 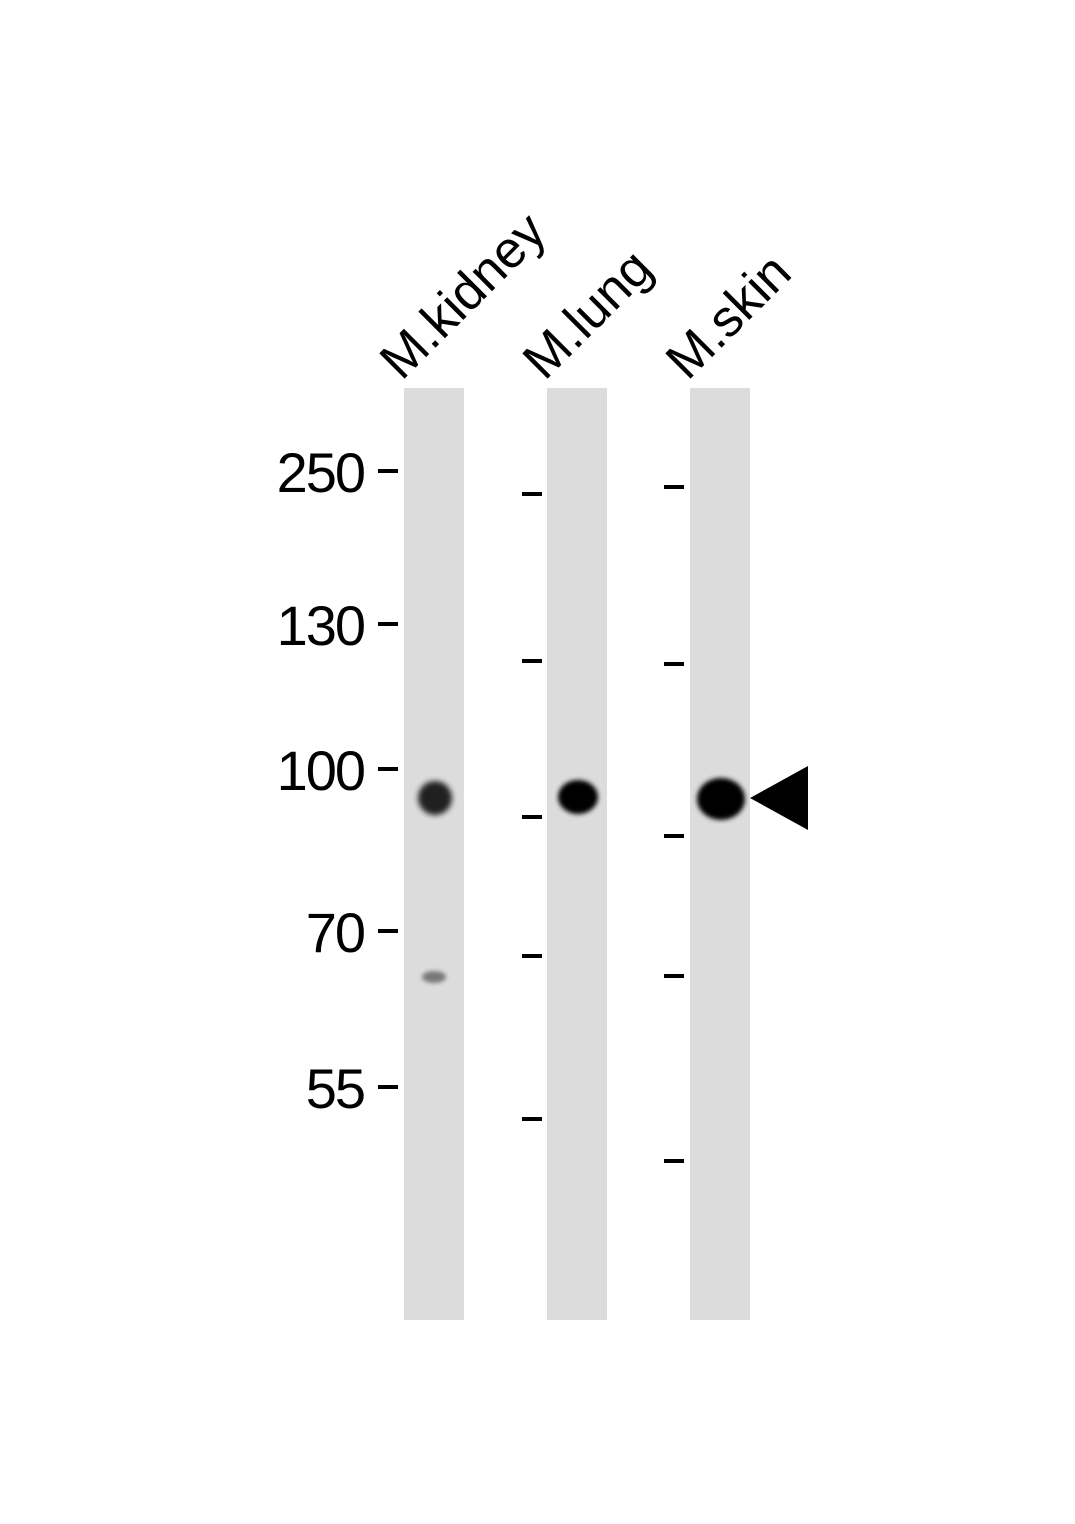 What do you see at coordinates (434, 977) in the screenshot?
I see `band-kidney-minor` at bounding box center [434, 977].